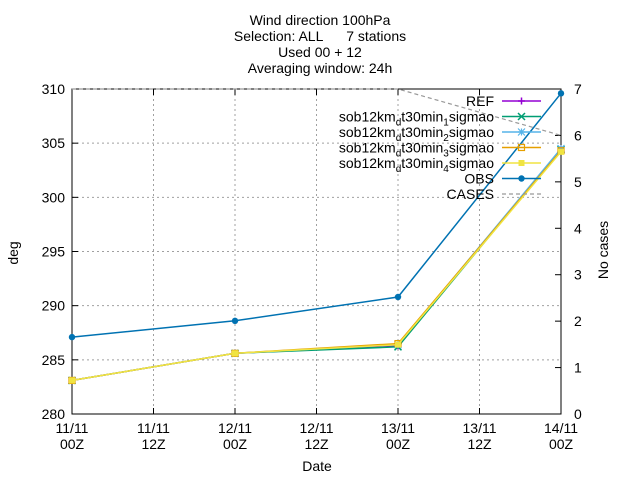 The width and height of the screenshot is (640, 480). I want to click on y-axis: 280 285 290 295 300 305 310, so click(60, 251).